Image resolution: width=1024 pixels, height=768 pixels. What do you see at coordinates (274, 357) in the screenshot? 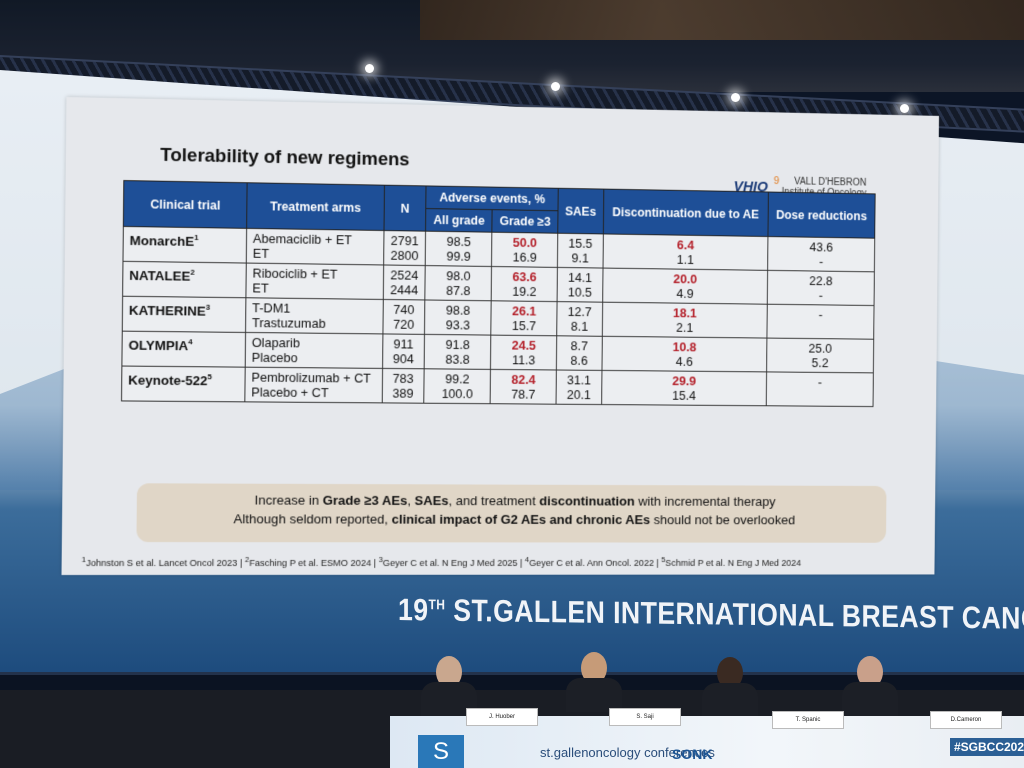
I see `treatment-arm-value: Placebo` at bounding box center [274, 357].